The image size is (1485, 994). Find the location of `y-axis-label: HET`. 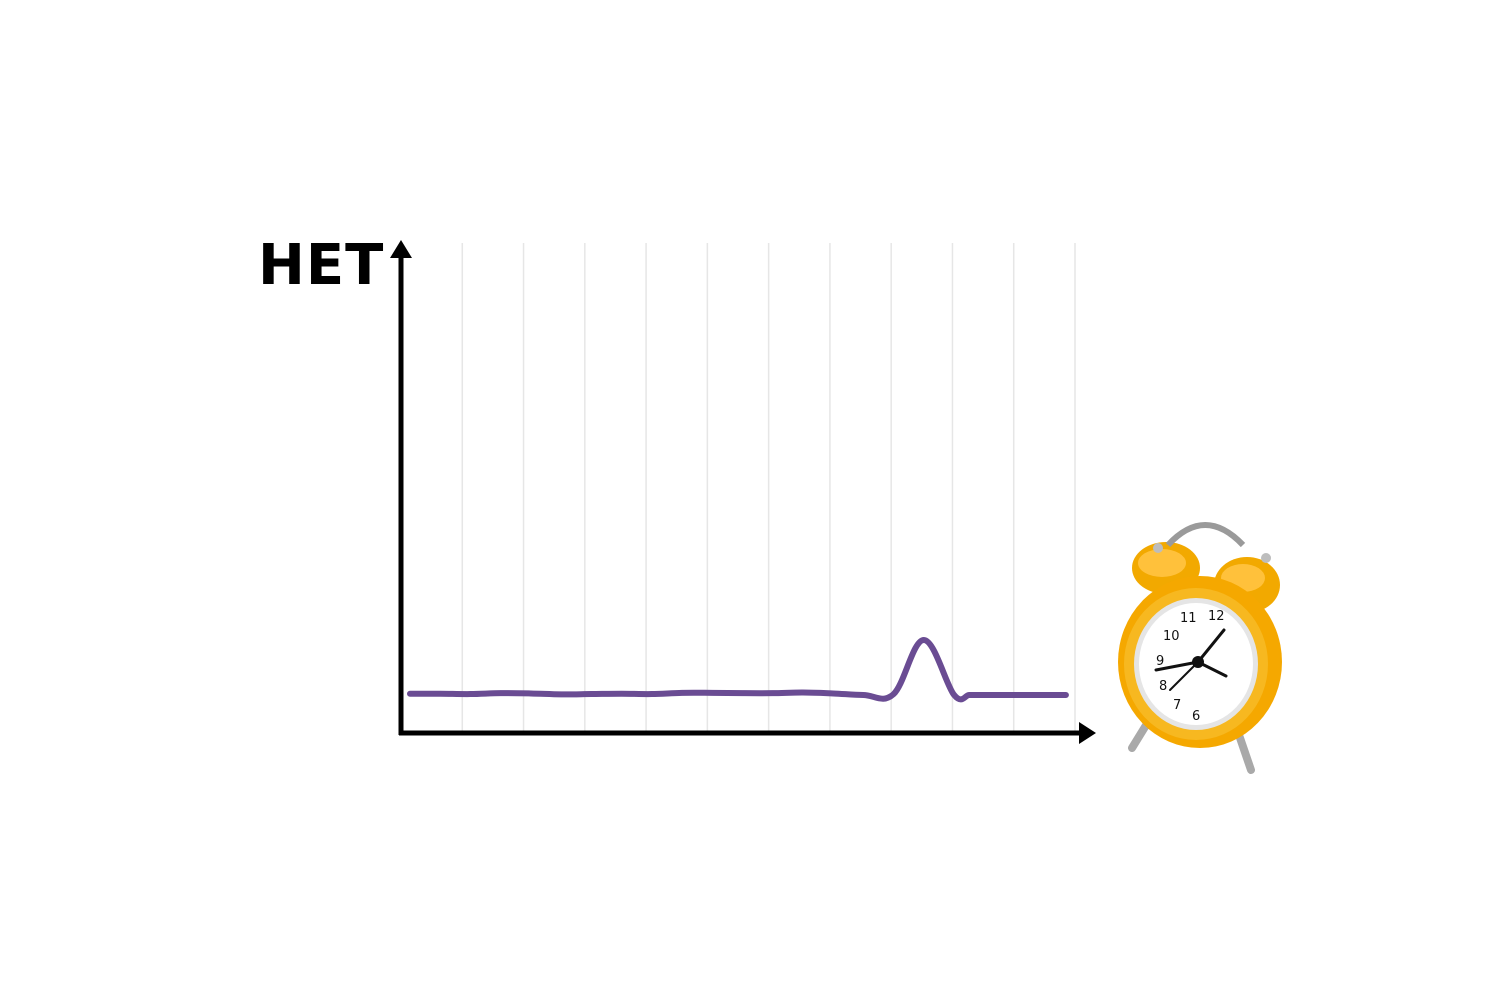

y-axis-label: HET is located at coordinates (321, 265).